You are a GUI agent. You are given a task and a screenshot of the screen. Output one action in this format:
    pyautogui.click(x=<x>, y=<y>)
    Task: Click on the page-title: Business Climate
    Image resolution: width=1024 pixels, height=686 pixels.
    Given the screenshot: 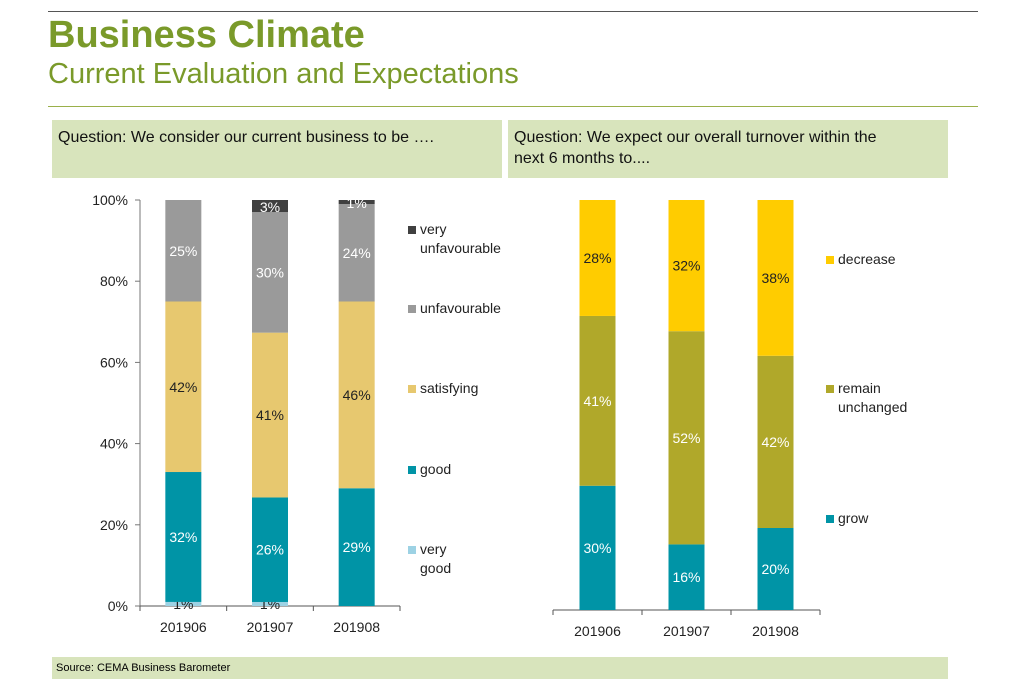 What is the action you would take?
    pyautogui.click(x=206, y=35)
    